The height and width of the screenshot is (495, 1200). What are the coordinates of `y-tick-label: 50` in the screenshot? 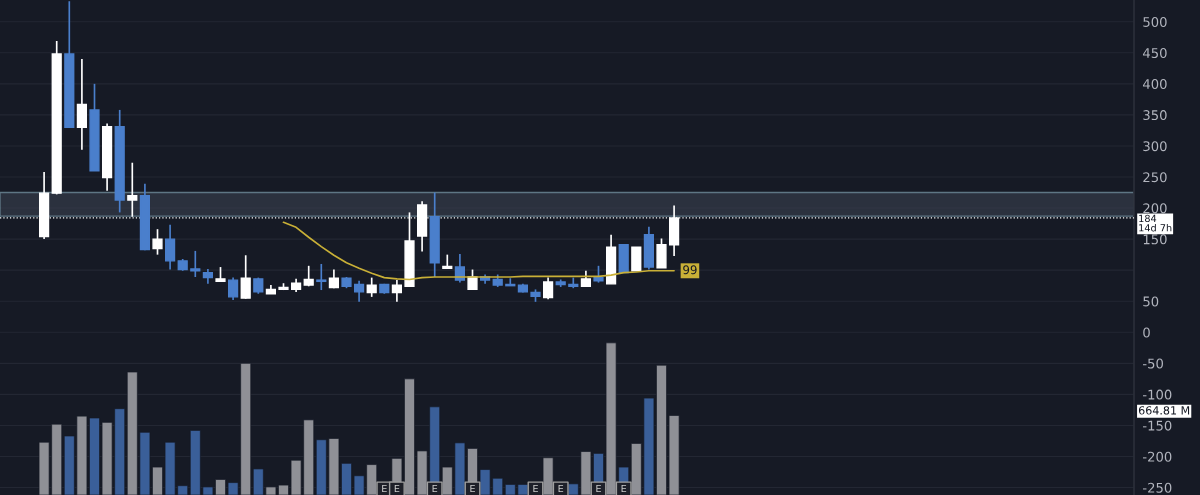 It's located at (1151, 301).